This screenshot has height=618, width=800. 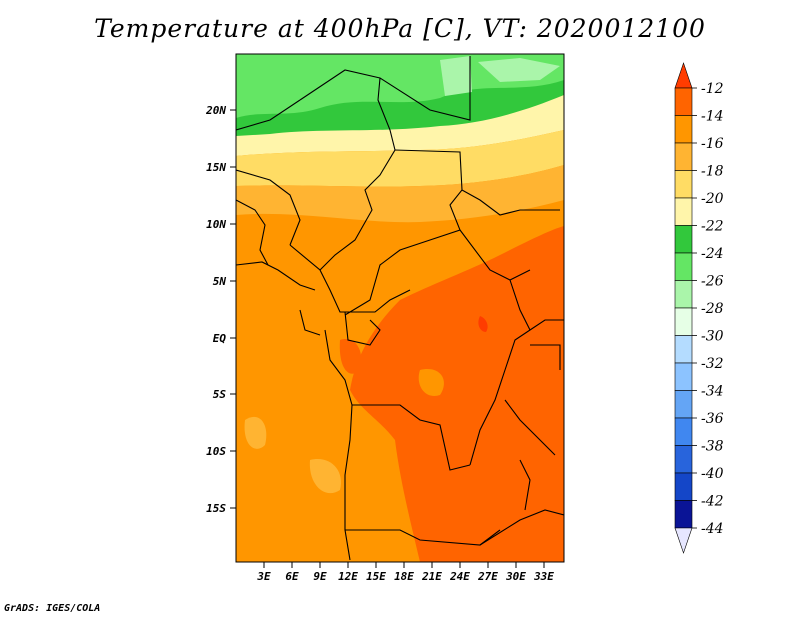 What do you see at coordinates (292, 576) in the screenshot?
I see `lon-label: 6E` at bounding box center [292, 576].